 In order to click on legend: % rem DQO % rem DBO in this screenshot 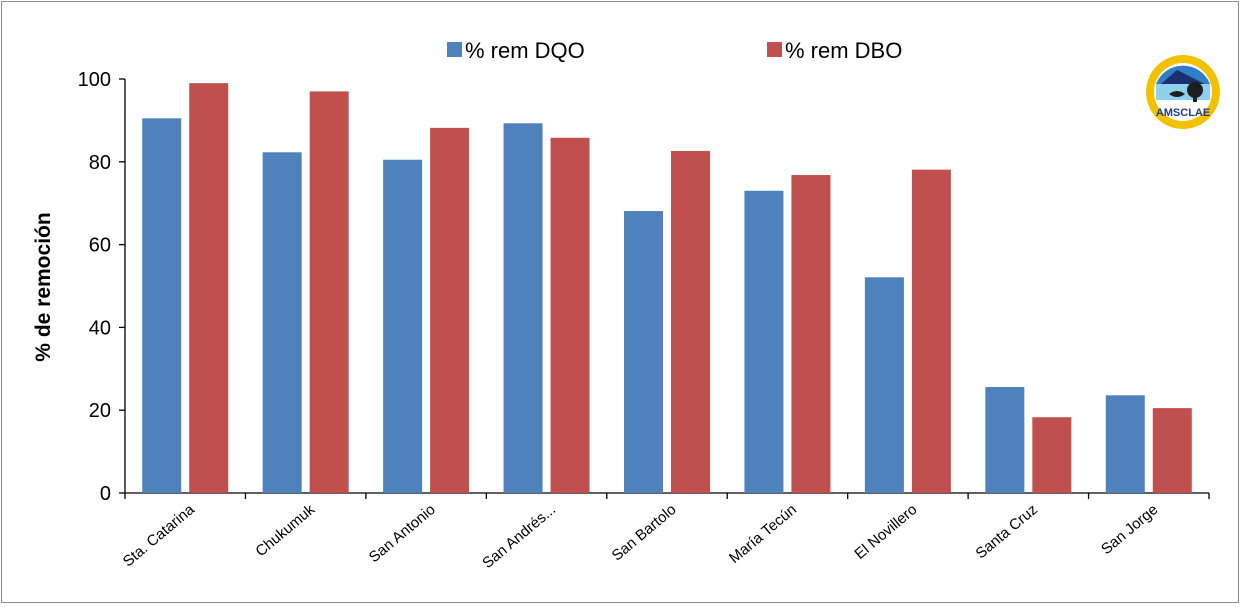, I will do `click(674, 50)`.